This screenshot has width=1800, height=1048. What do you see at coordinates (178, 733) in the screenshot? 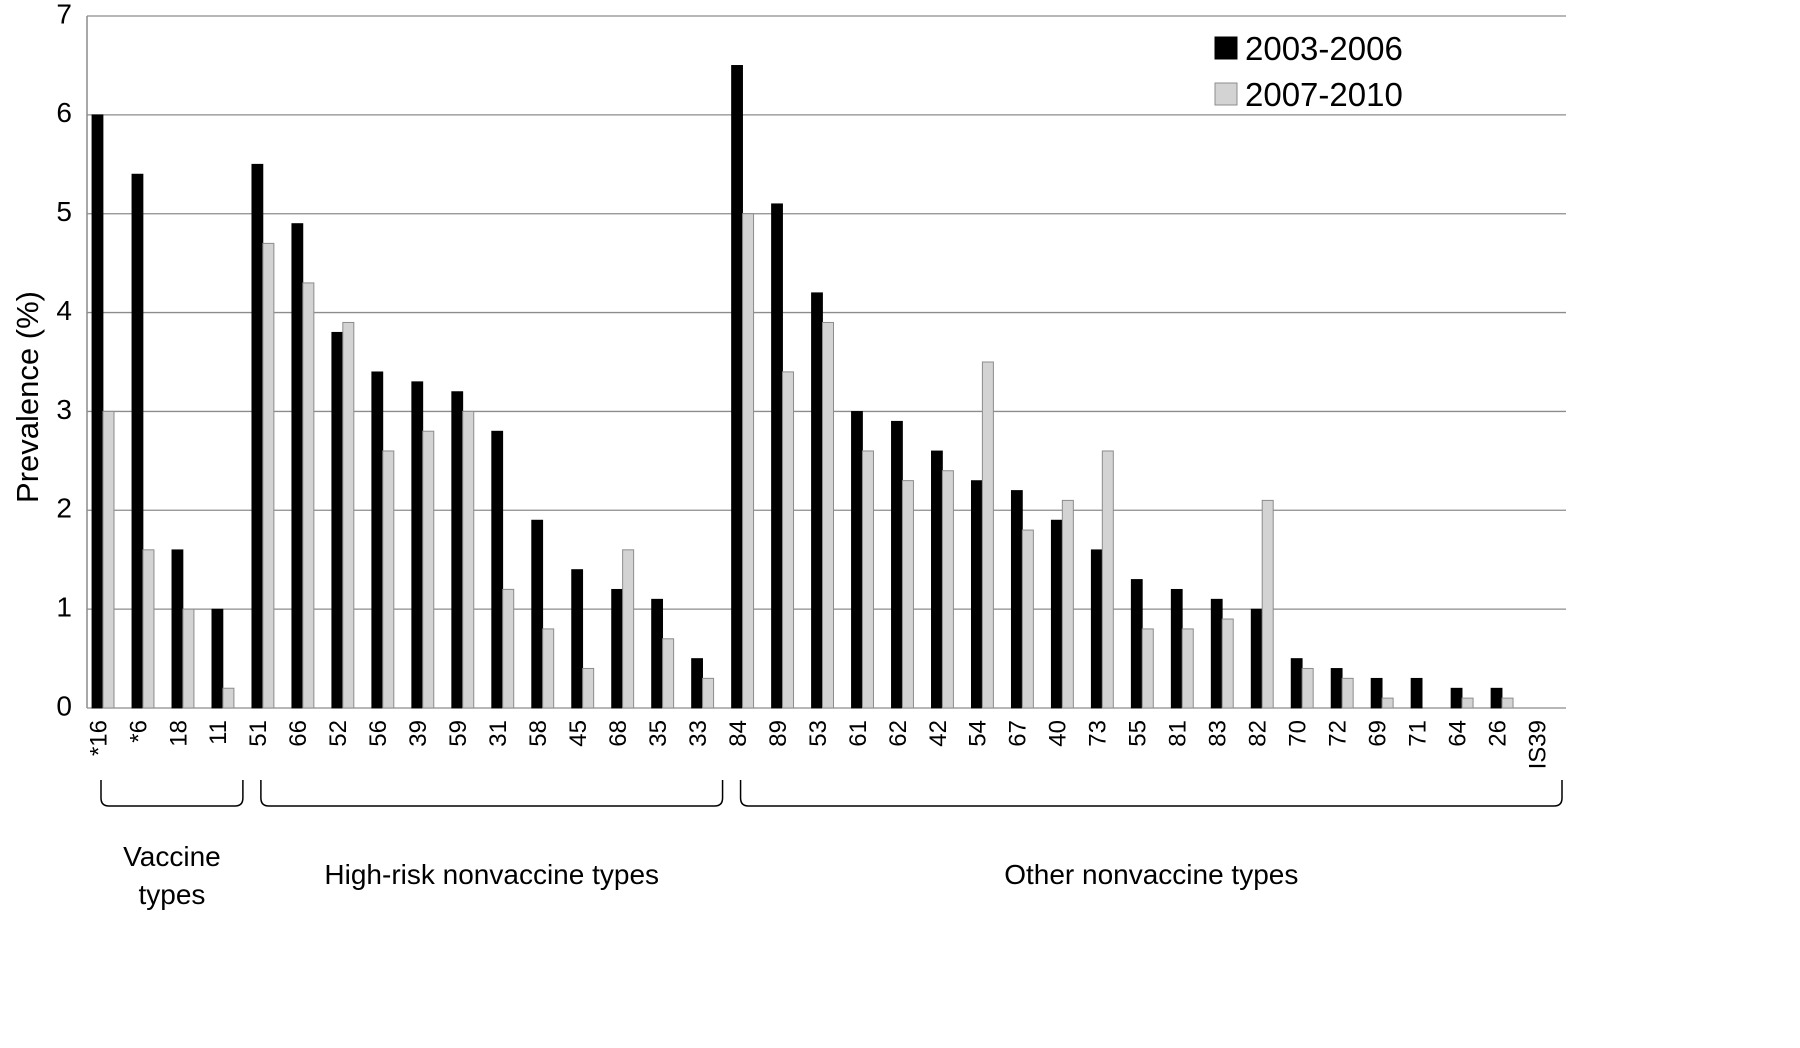
I see `x-tick-label: 18` at bounding box center [178, 733].